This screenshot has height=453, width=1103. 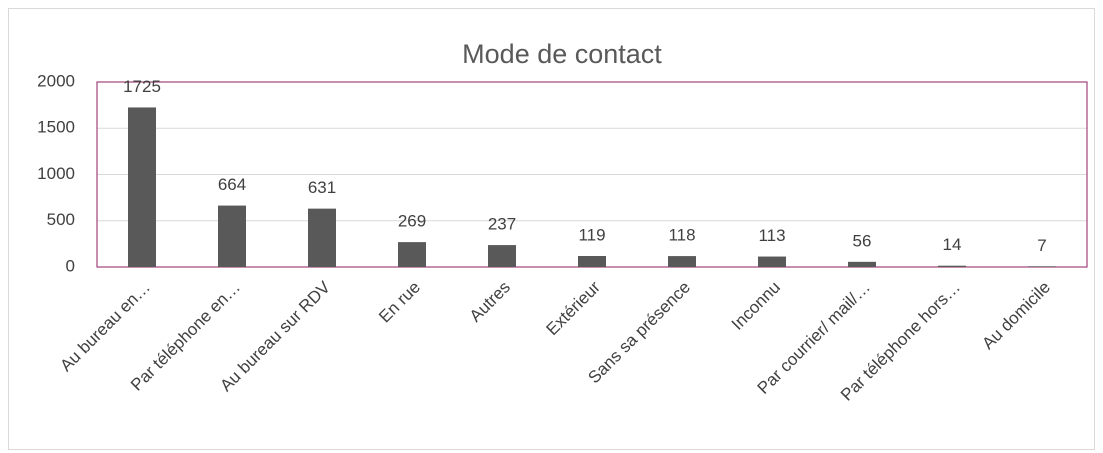 What do you see at coordinates (412, 221) in the screenshot?
I see `data-label: 269` at bounding box center [412, 221].